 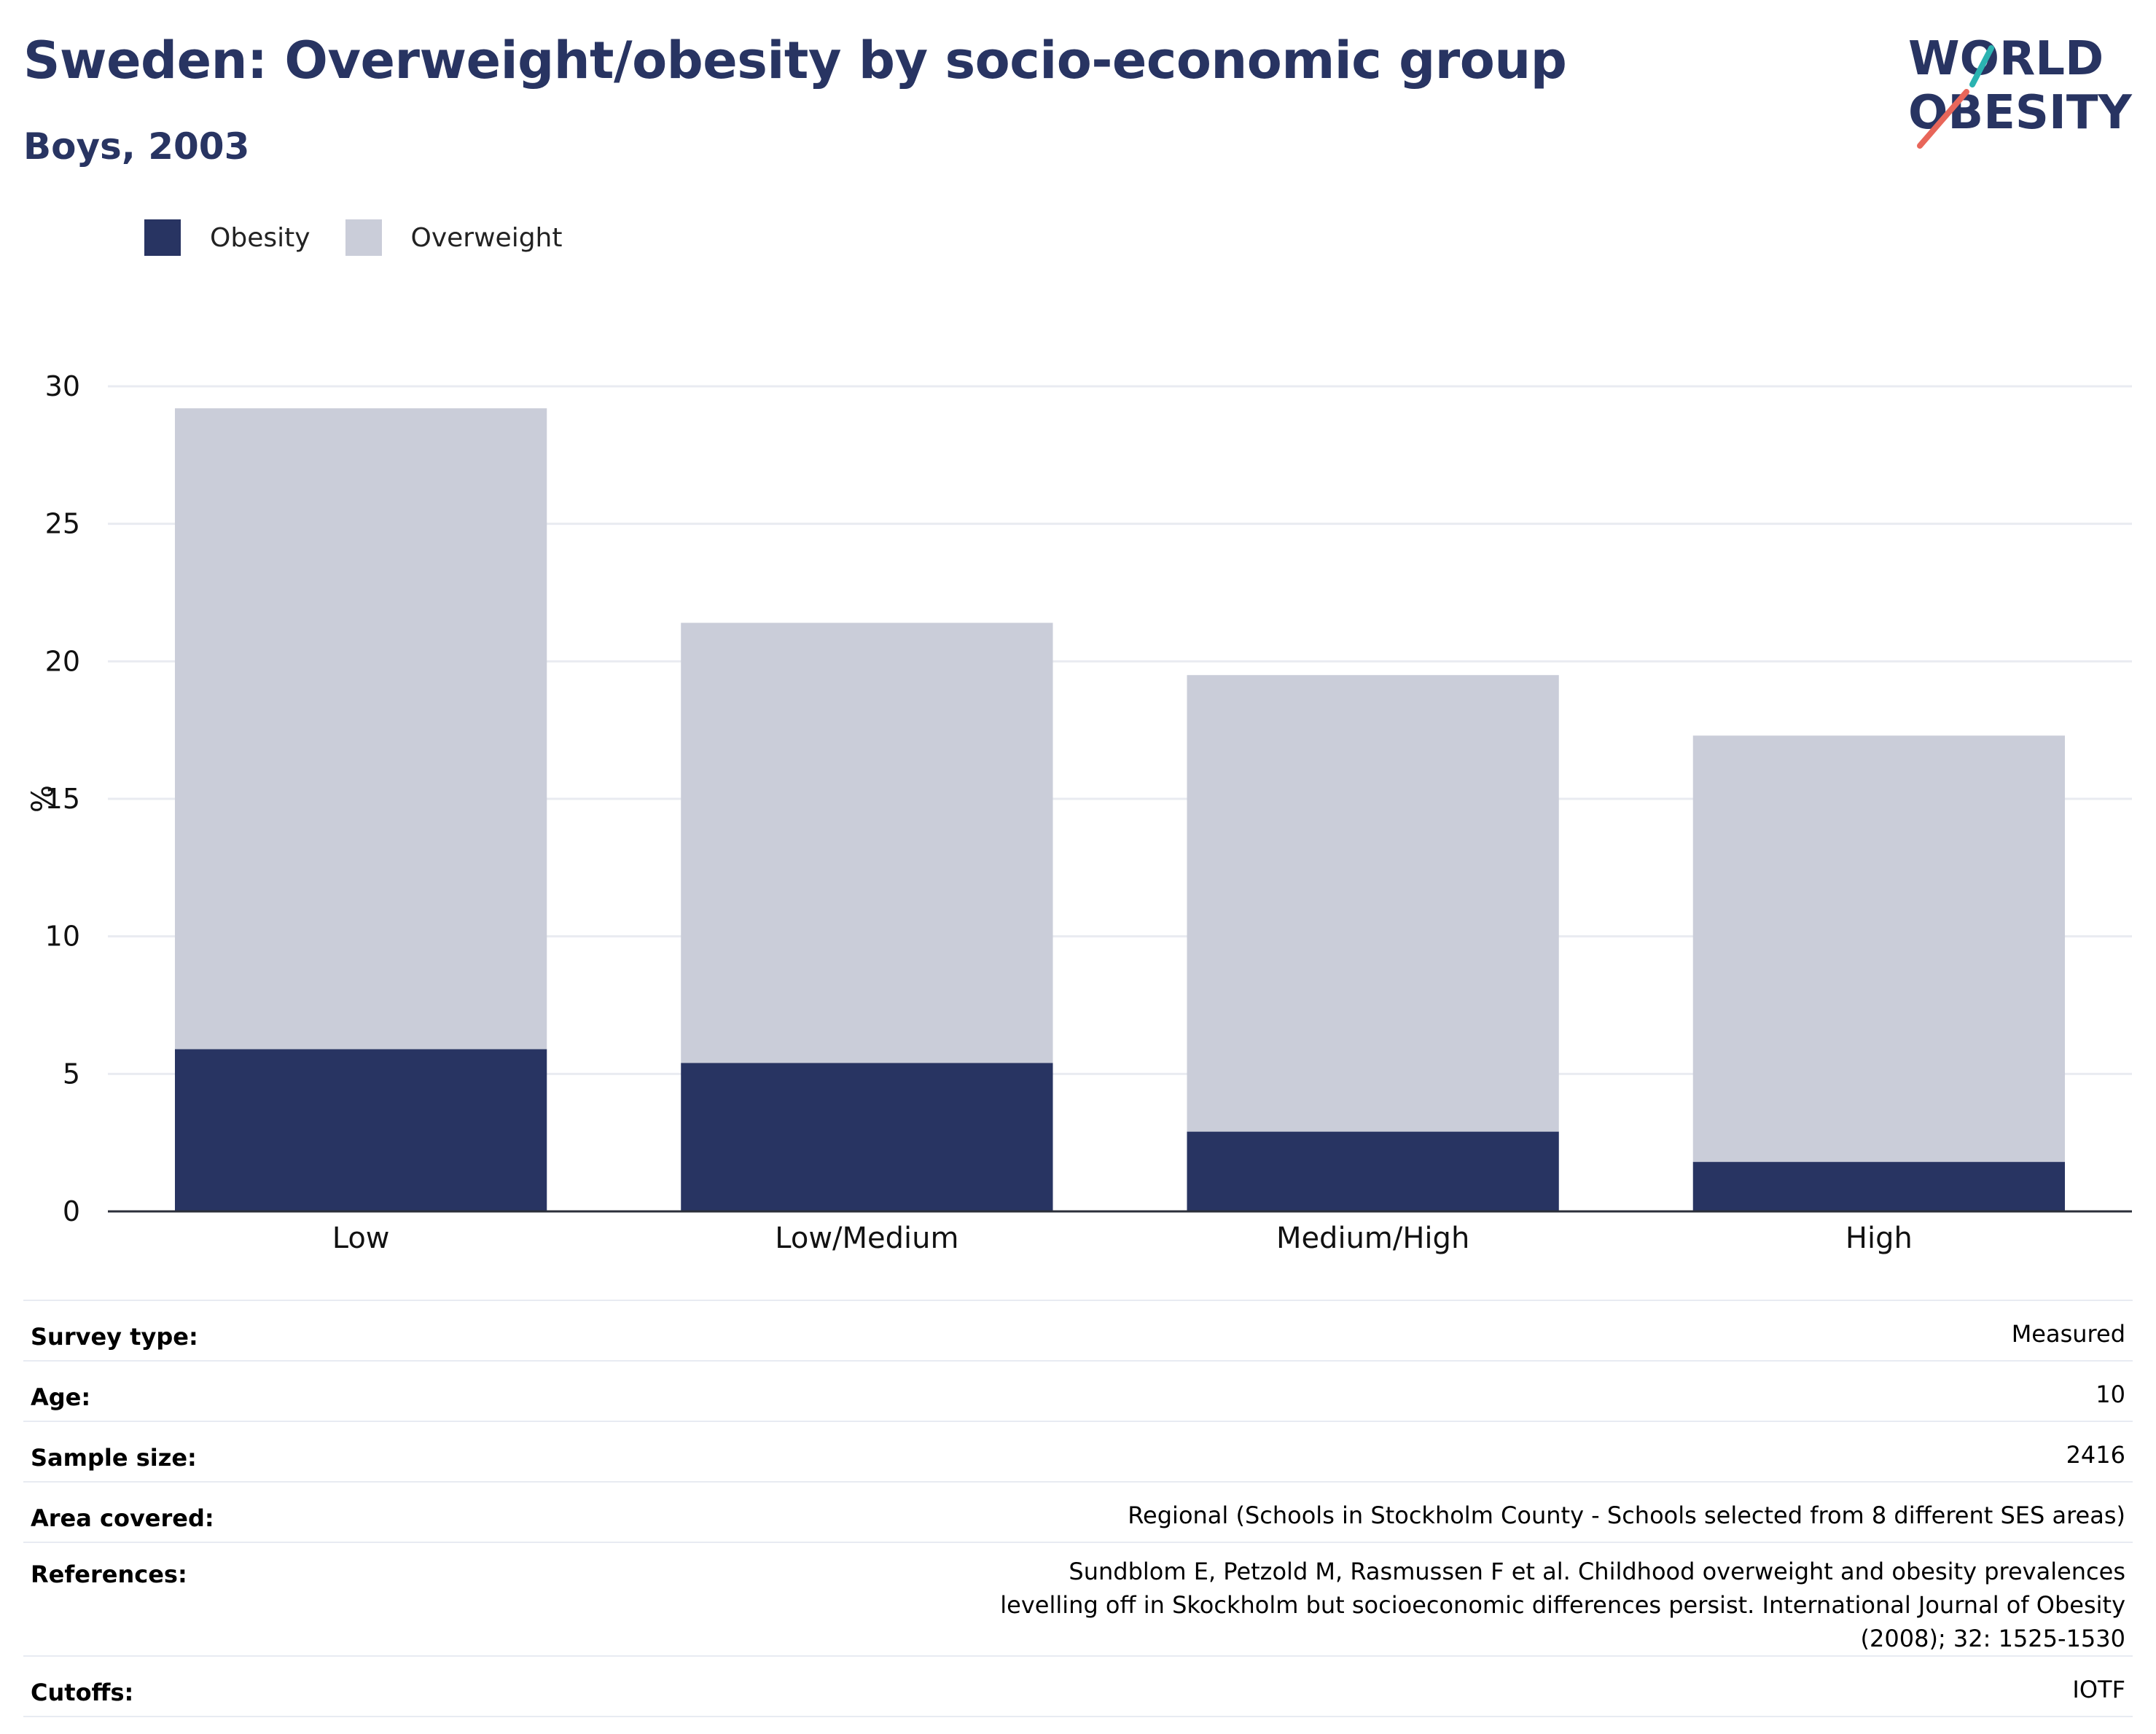 What do you see at coordinates (1304, 1390) in the screenshot?
I see `info-value-age: 10` at bounding box center [1304, 1390].